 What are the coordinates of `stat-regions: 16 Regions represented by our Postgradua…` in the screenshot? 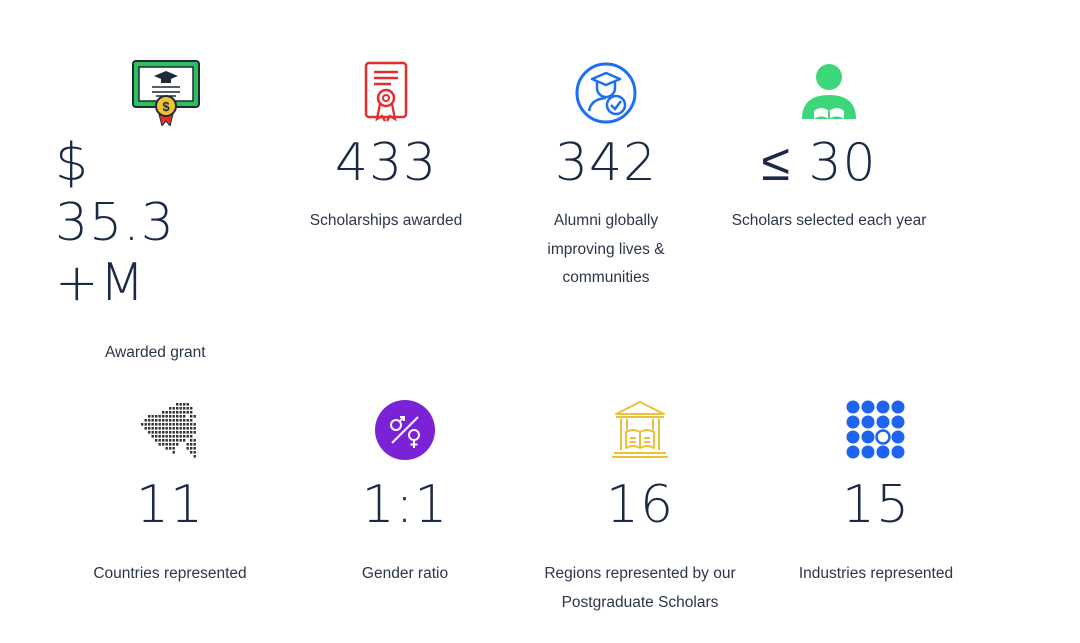 It's located at (640, 506).